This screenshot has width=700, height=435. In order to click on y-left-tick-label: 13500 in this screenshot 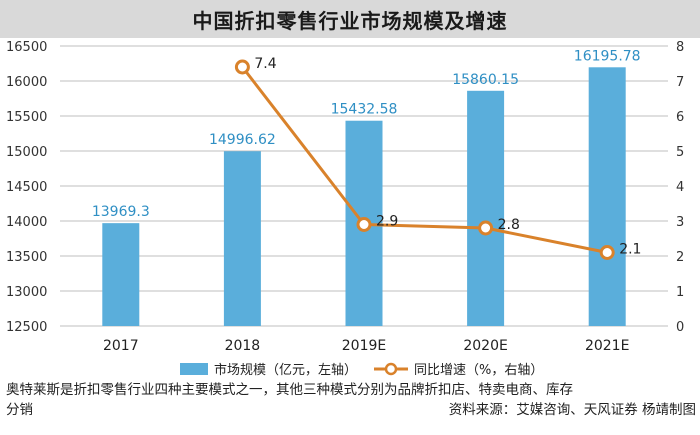, I will do `click(26, 257)`.